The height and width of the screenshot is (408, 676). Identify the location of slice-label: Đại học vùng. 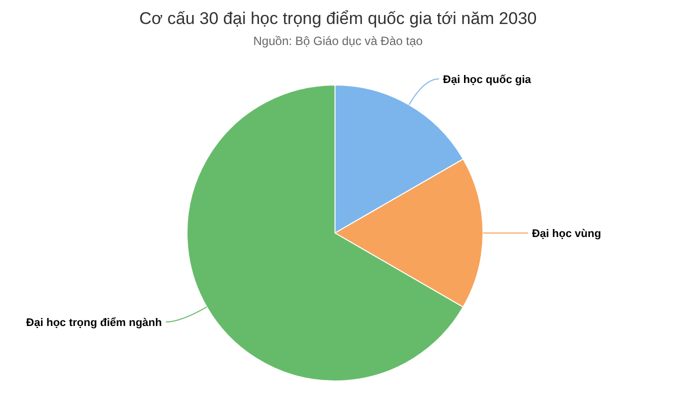
(567, 234).